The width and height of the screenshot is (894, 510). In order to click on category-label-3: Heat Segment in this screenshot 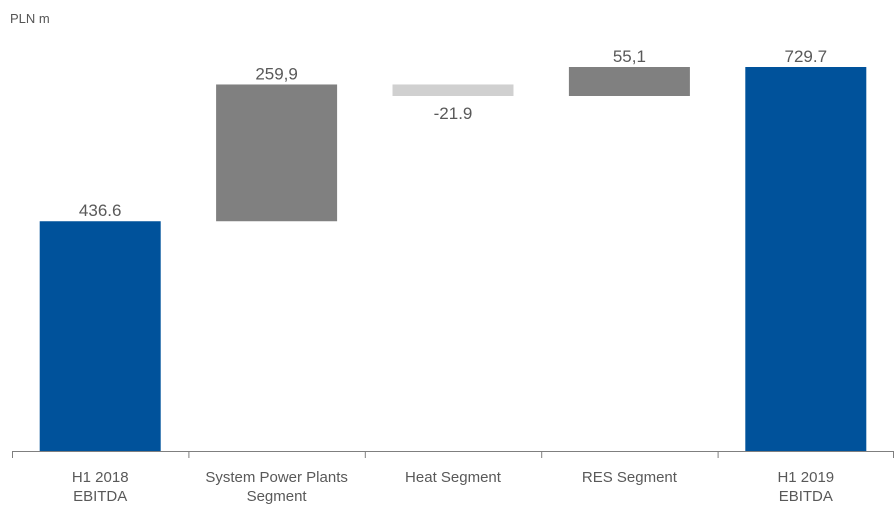, I will do `click(453, 477)`.